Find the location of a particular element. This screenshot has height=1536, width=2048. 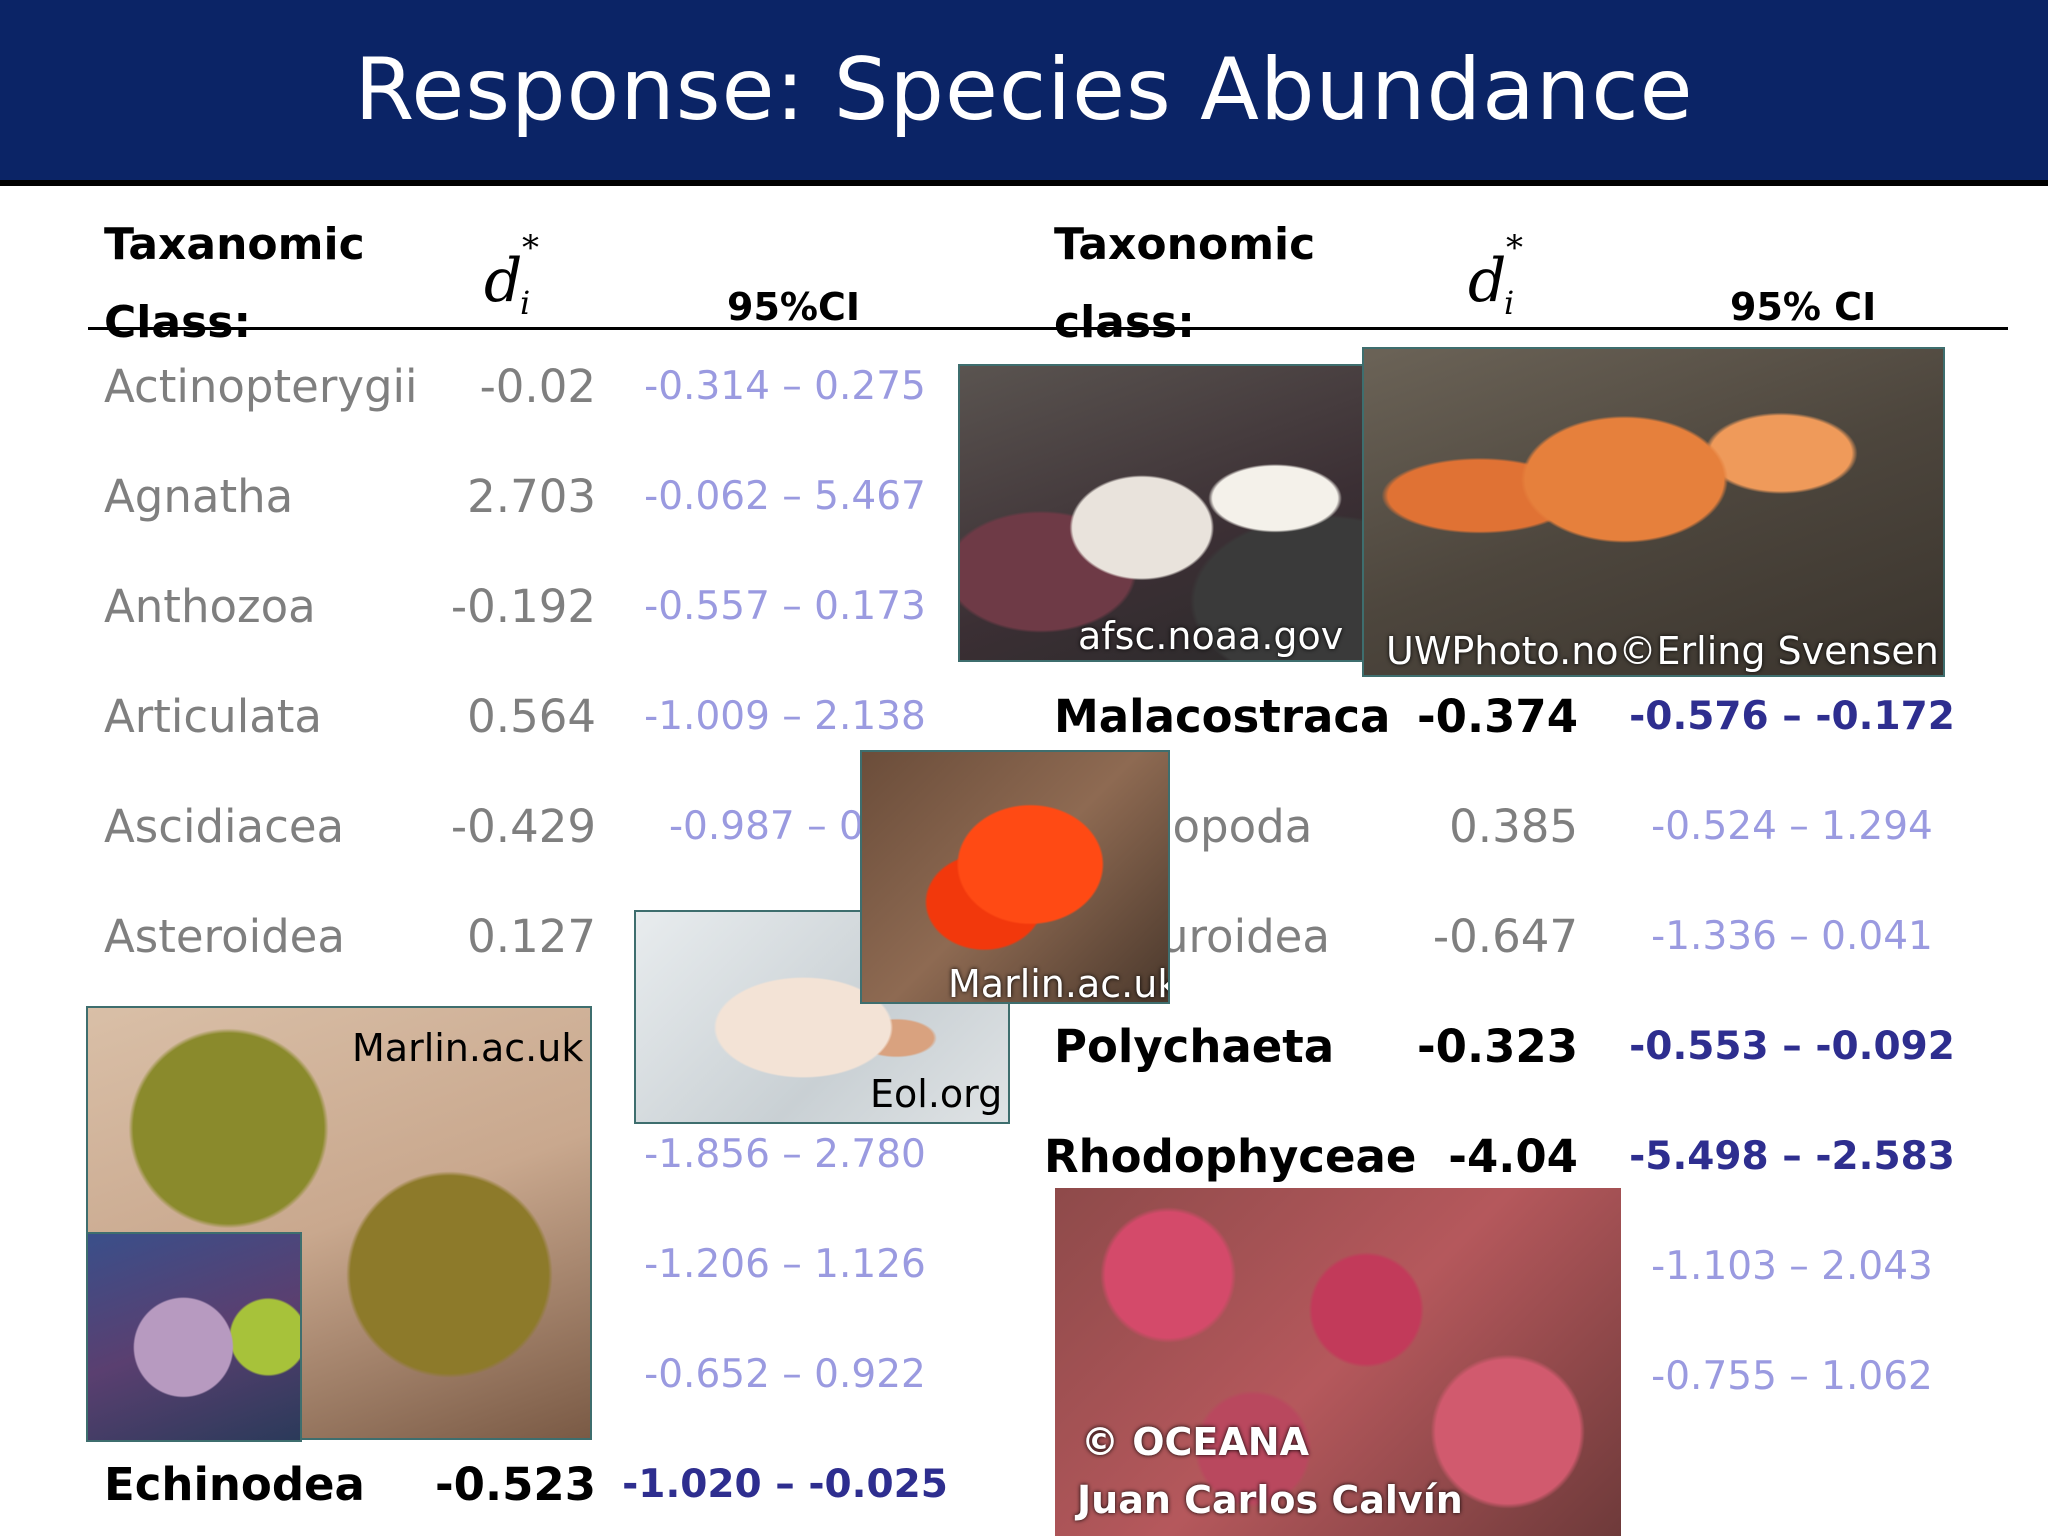

left-class-header: Taxanomic Class: is located at coordinates (234, 284).